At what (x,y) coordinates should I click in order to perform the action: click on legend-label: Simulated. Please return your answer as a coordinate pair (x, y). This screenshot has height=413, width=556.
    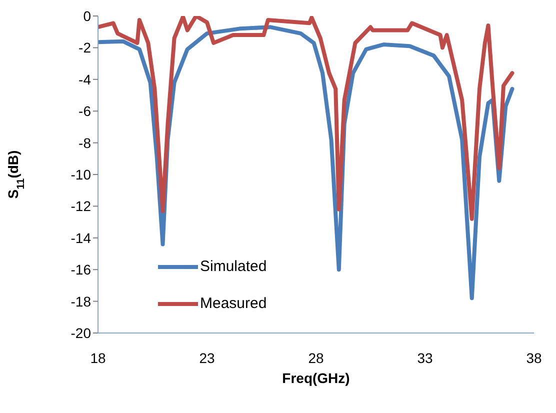
    Looking at the image, I should click on (233, 266).